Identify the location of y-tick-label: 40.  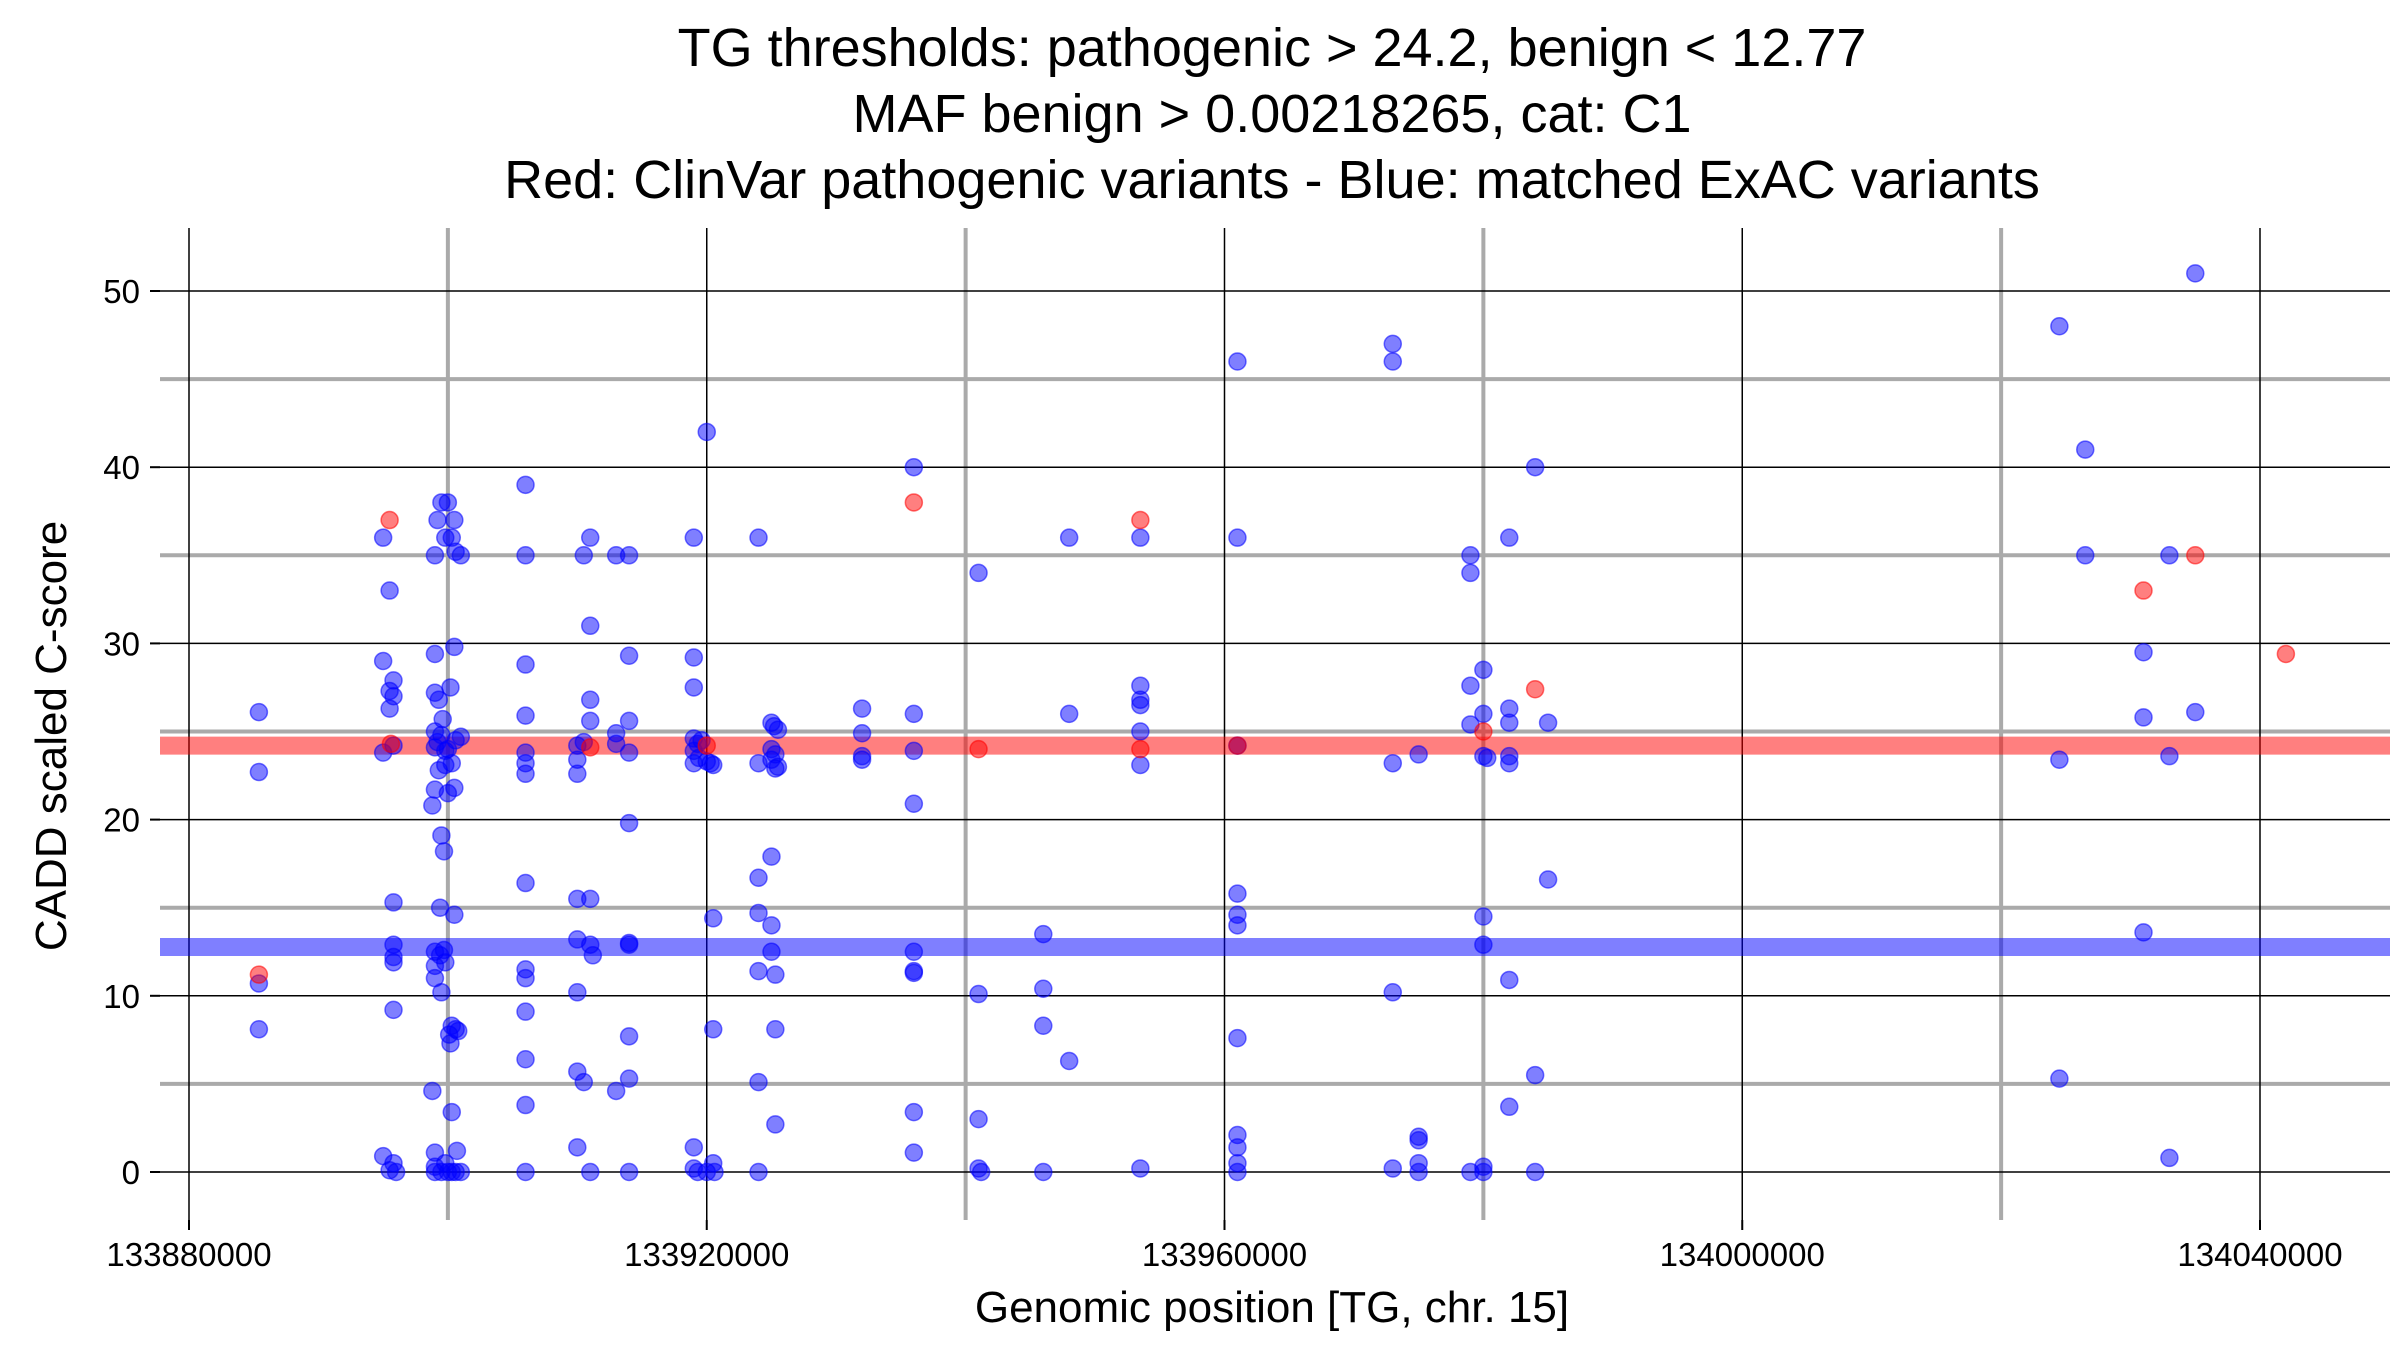
(121, 467).